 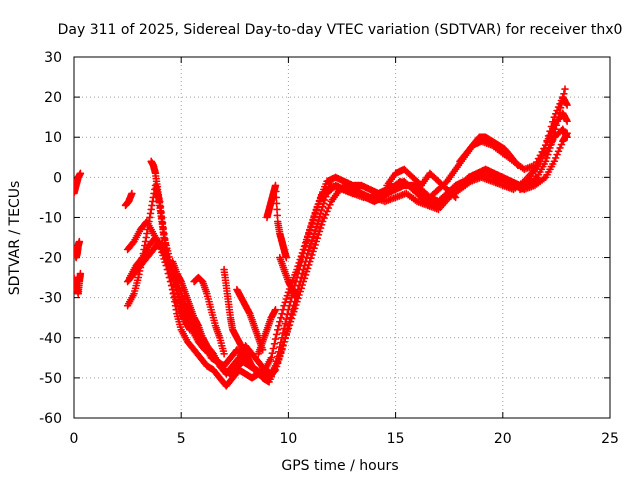 I want to click on y-tick-label: 10, so click(x=53, y=138).